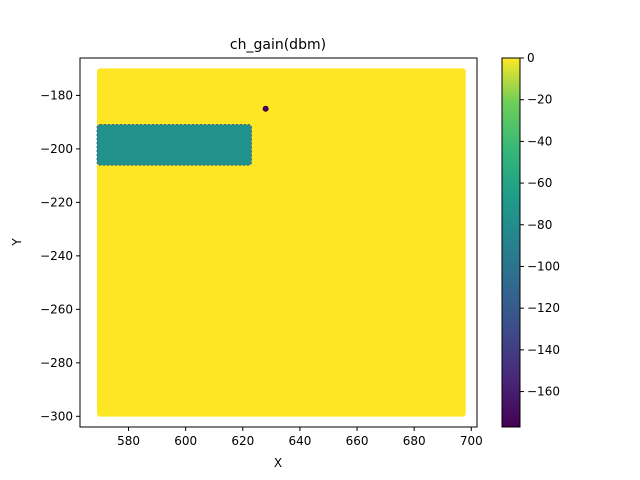  I want to click on y-tick-label: −220, so click(56, 202).